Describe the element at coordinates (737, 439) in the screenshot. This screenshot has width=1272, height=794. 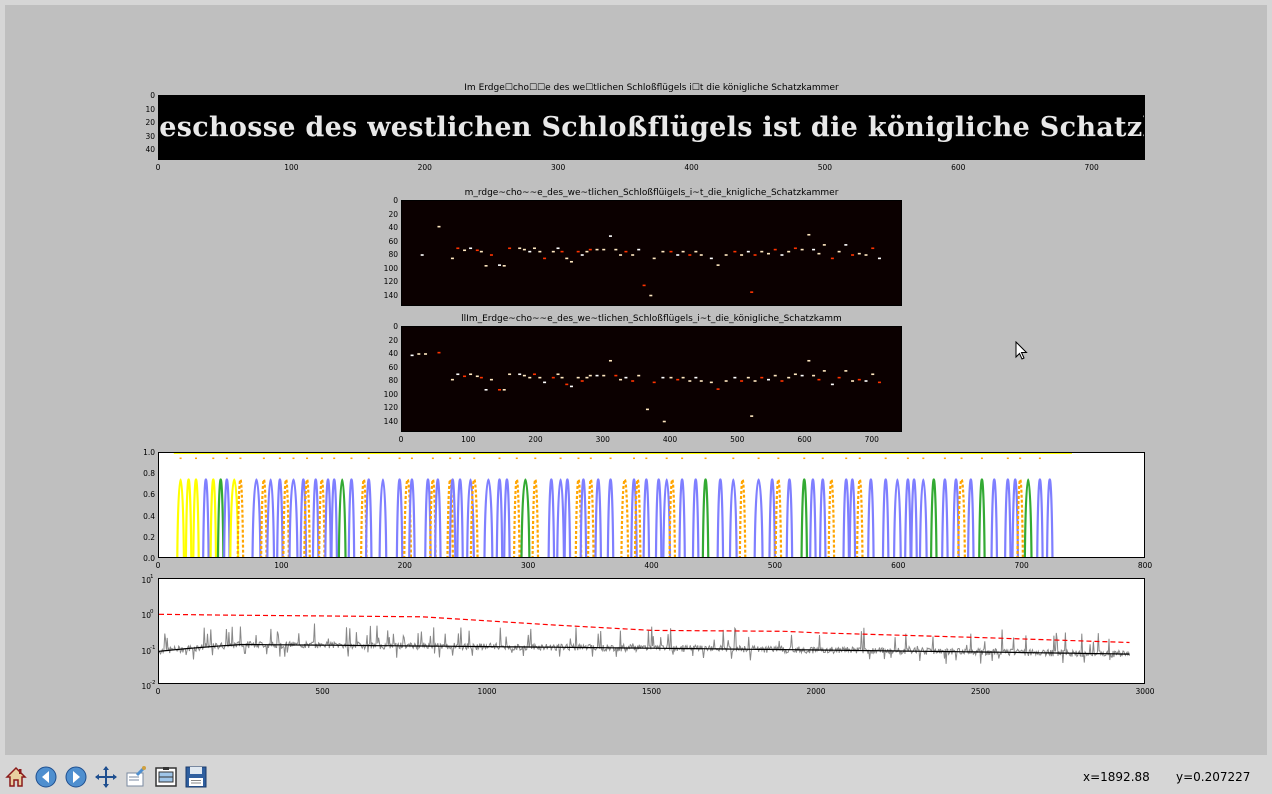
I see `panel3-xtick: 500` at that location.